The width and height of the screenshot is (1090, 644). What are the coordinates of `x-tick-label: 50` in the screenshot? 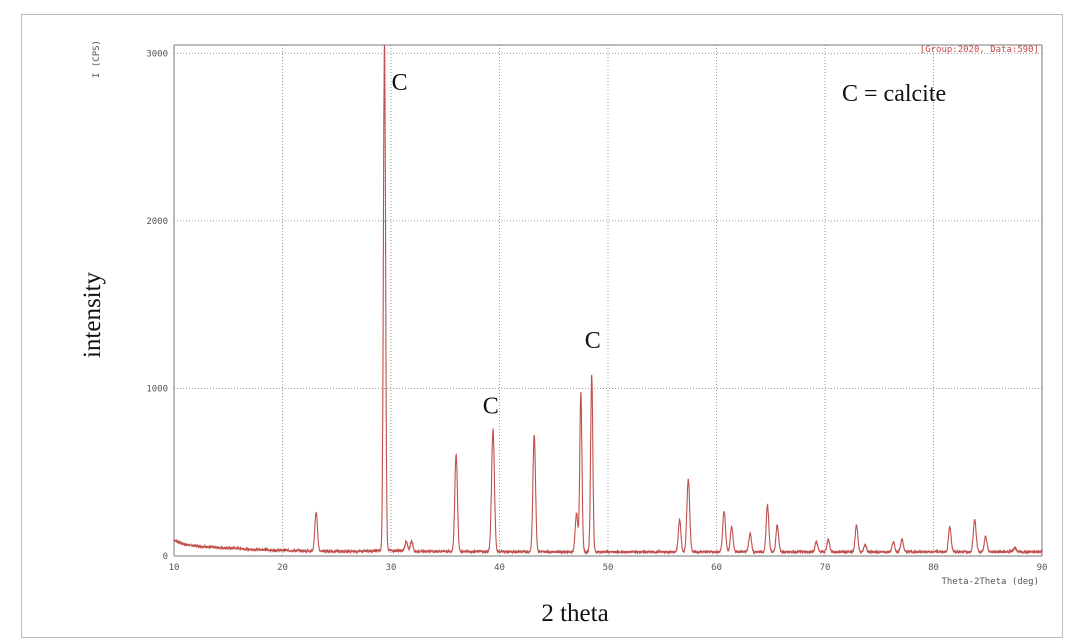 It's located at (608, 568).